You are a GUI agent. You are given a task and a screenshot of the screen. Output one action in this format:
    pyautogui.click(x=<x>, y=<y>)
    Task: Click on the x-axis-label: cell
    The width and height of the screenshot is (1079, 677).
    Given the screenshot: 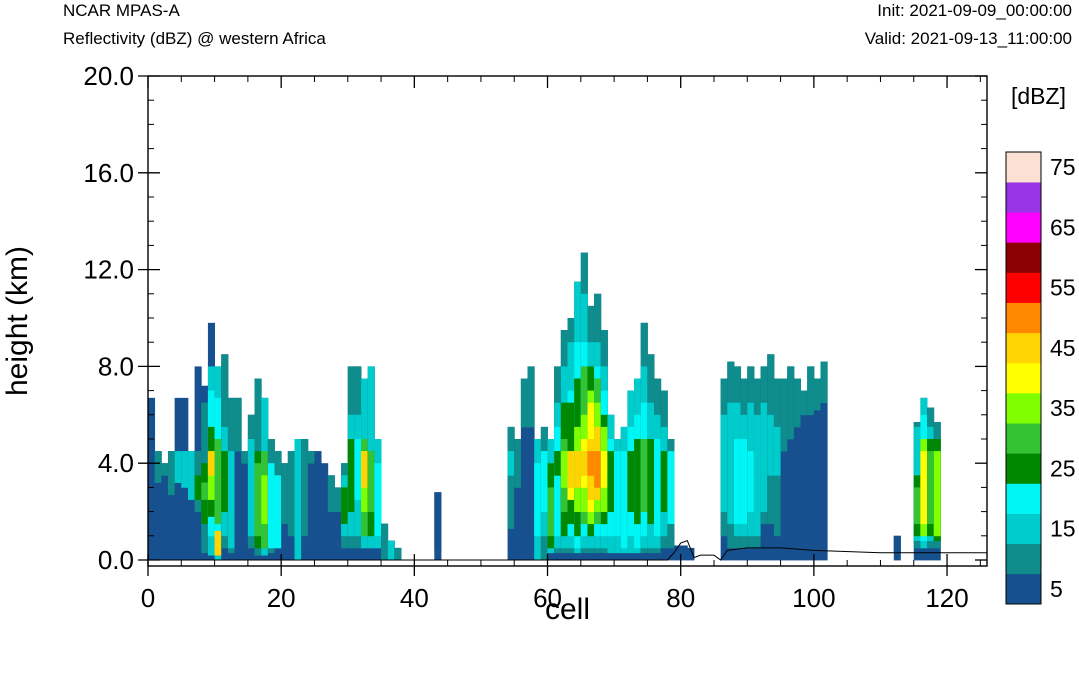 What is the action you would take?
    pyautogui.click(x=567, y=609)
    